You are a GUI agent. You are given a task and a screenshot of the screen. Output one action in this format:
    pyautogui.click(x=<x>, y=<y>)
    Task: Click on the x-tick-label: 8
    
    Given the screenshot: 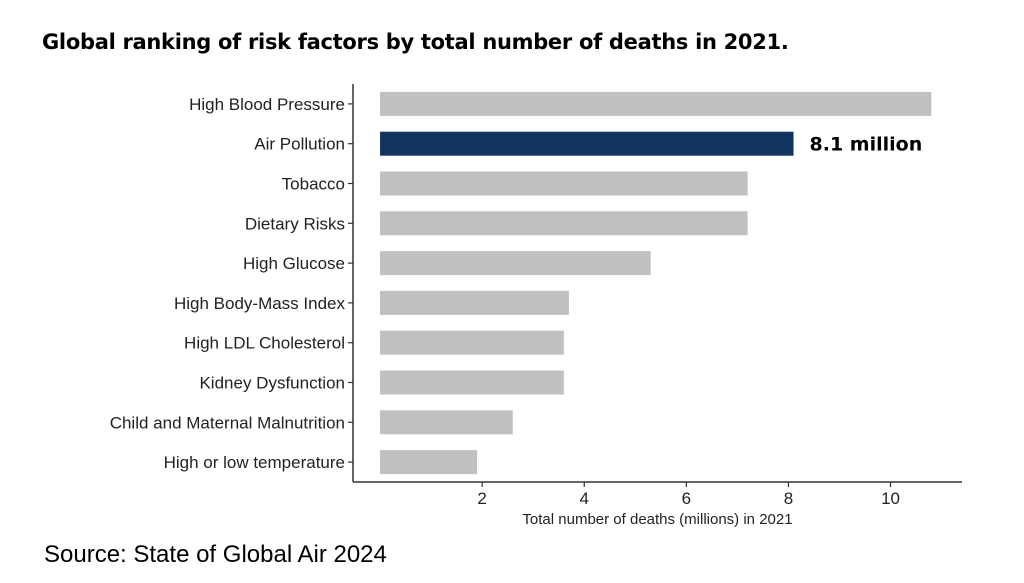 What is the action you would take?
    pyautogui.click(x=788, y=498)
    